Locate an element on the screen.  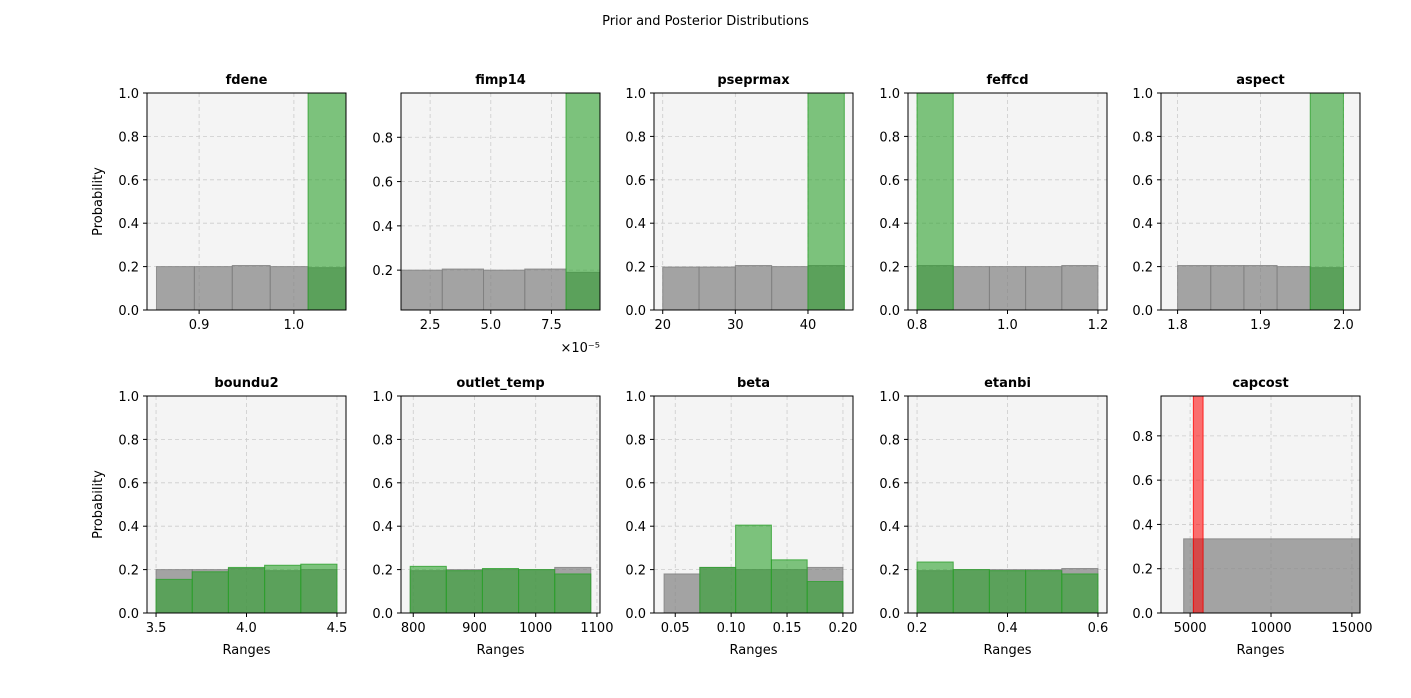
subplot-title: beta is located at coordinates (753, 383).